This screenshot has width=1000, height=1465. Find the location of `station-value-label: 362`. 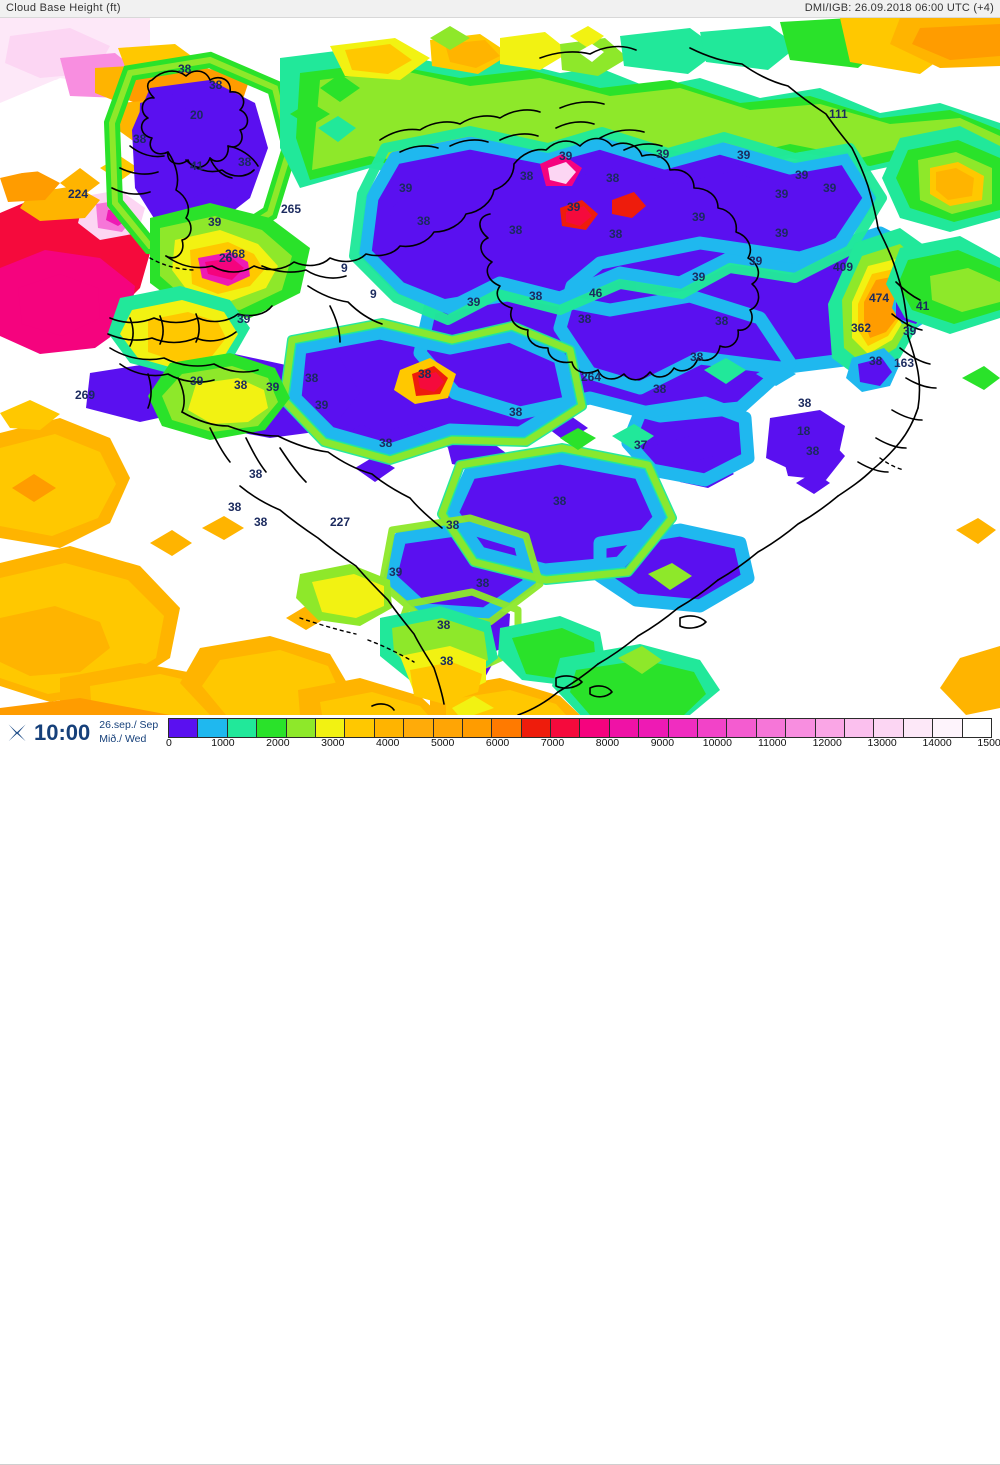

station-value-label: 362 is located at coordinates (861, 328).